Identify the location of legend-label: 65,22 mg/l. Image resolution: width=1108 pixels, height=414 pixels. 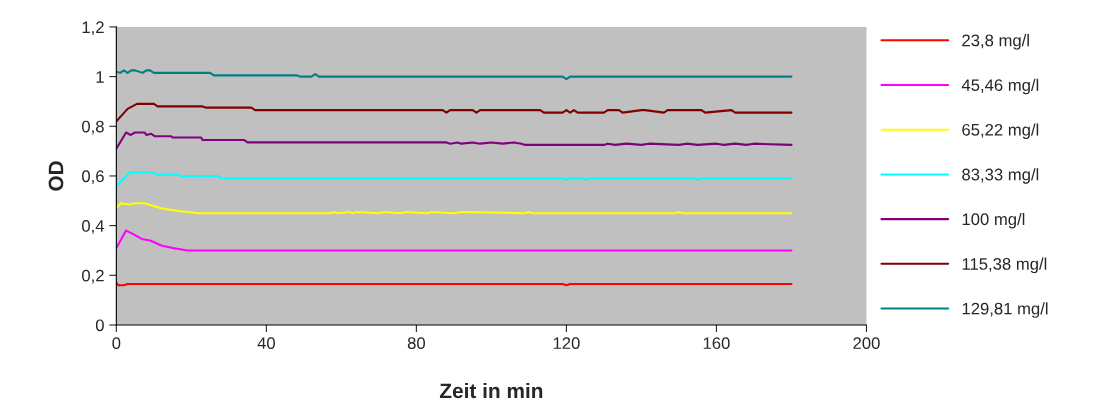
(1000, 131).